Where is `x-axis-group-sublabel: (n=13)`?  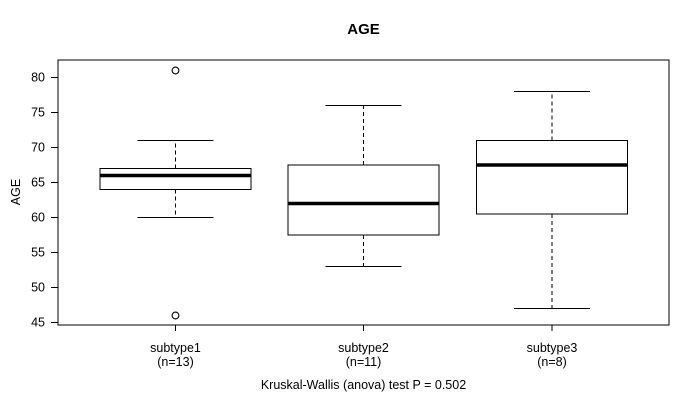 x-axis-group-sublabel: (n=13) is located at coordinates (175, 362).